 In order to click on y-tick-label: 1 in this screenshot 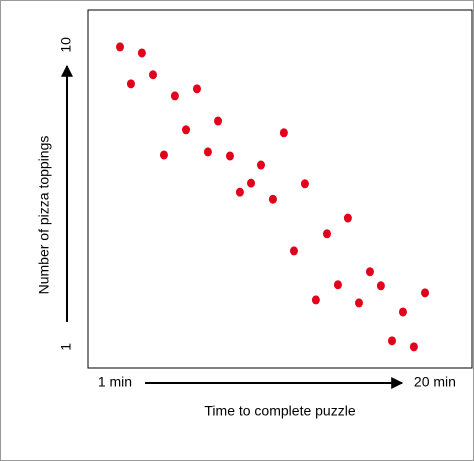, I will do `click(66, 347)`.